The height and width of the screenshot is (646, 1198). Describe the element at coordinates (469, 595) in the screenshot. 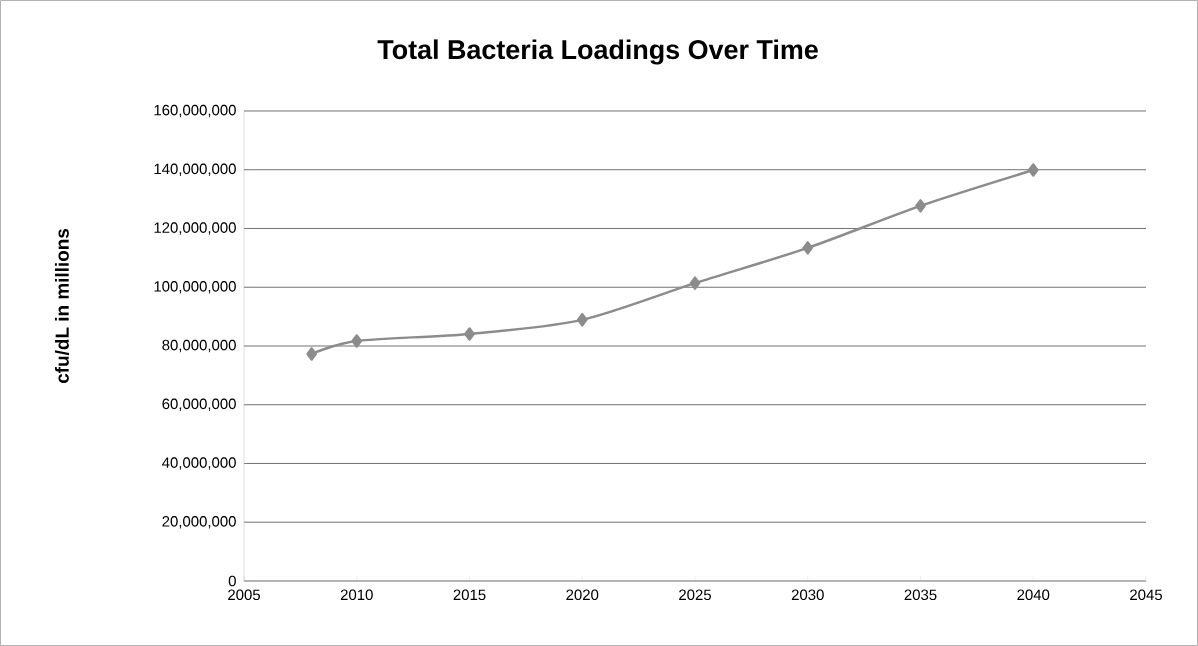

I see `x-tick-label: 2015` at that location.